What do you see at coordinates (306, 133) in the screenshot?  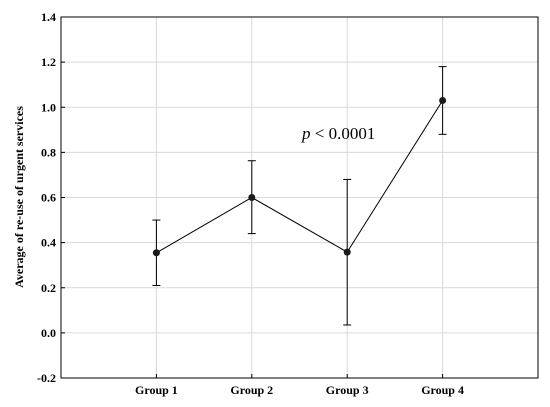 I see `p-value-symbol: p` at bounding box center [306, 133].